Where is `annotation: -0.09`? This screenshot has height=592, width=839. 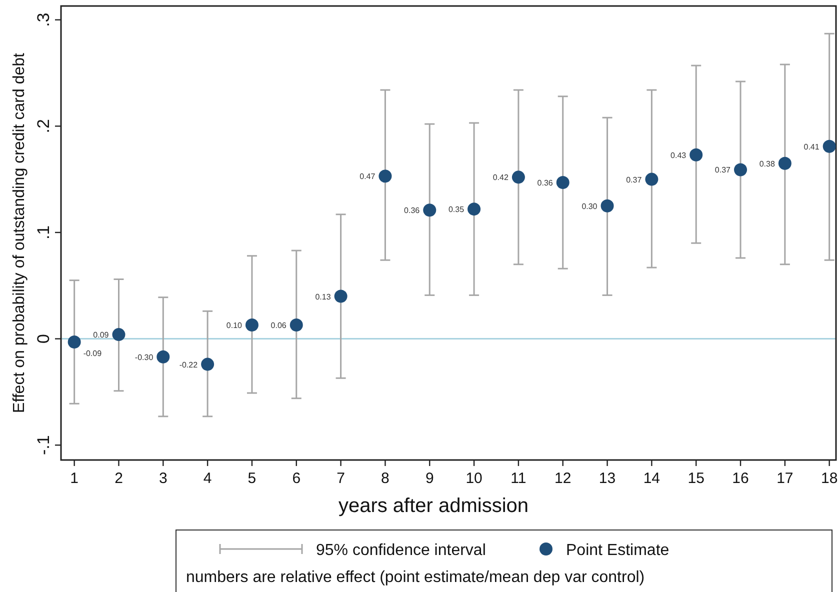
annotation: -0.09 is located at coordinates (92, 353).